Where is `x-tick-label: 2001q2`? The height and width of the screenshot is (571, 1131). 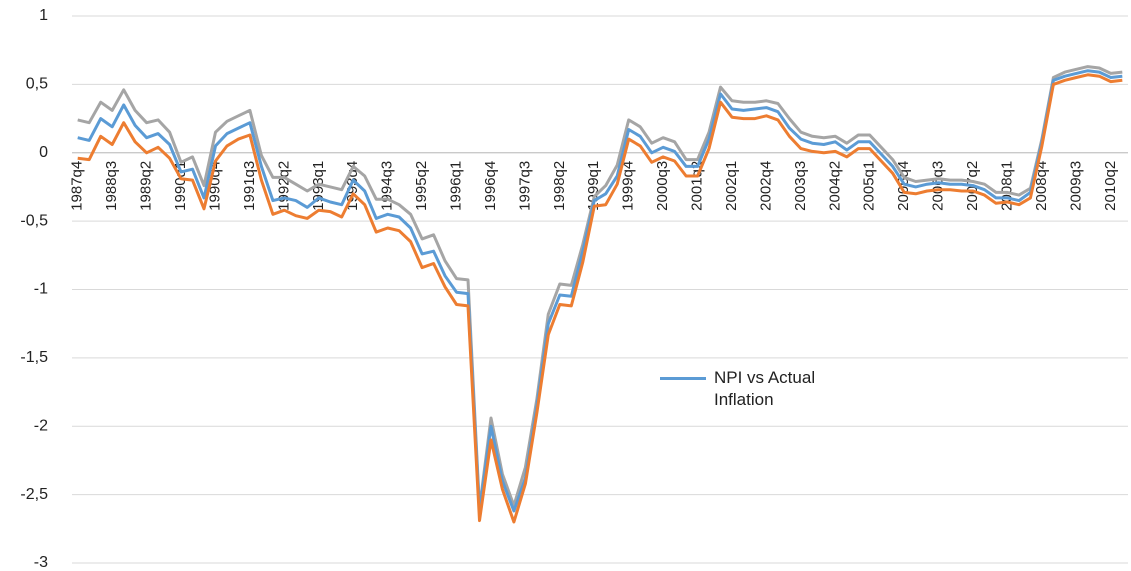
x-tick-label: 2001q2 is located at coordinates (697, 186).